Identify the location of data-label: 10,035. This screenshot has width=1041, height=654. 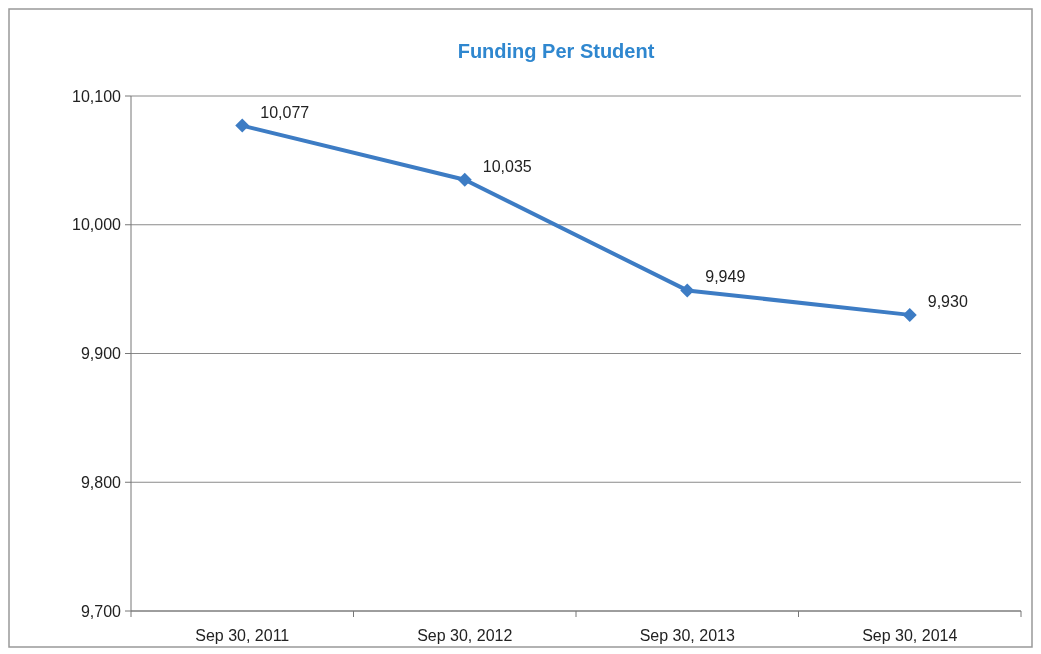
(507, 166).